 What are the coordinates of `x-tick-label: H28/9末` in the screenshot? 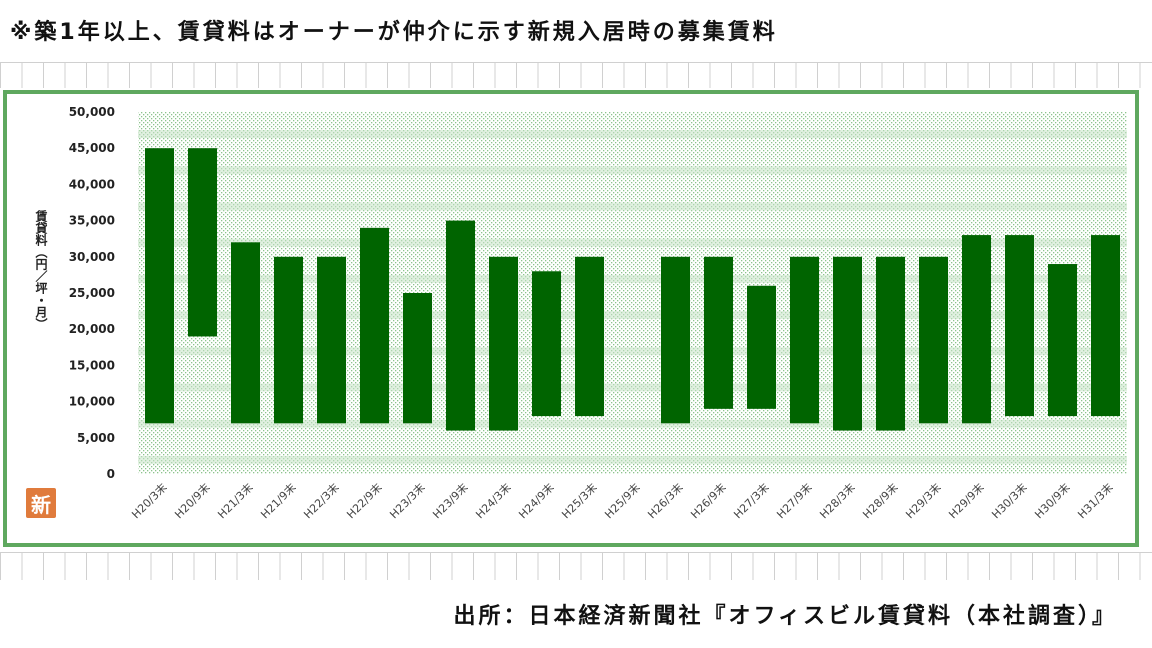 It's located at (880, 500).